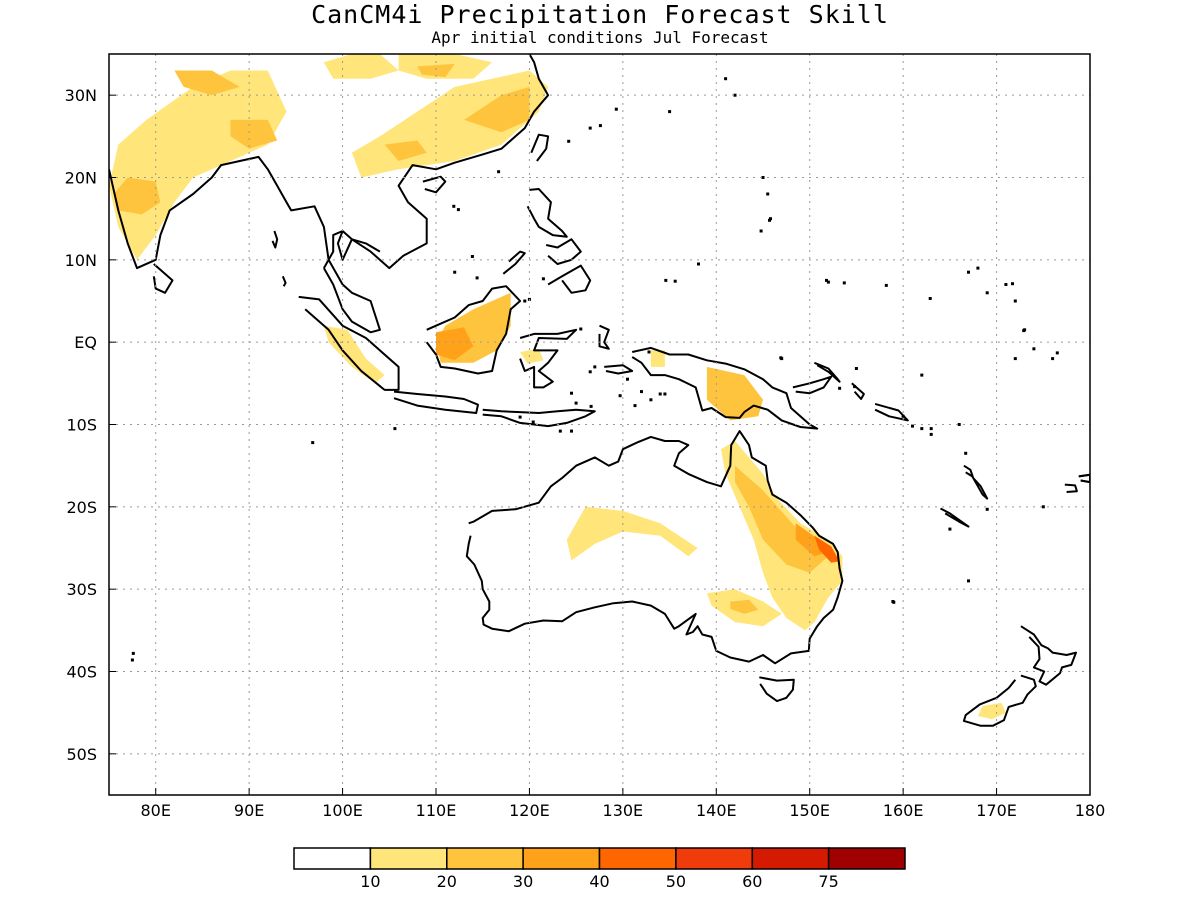  Describe the element at coordinates (752, 881) in the screenshot. I see `legend-label: 60` at that location.